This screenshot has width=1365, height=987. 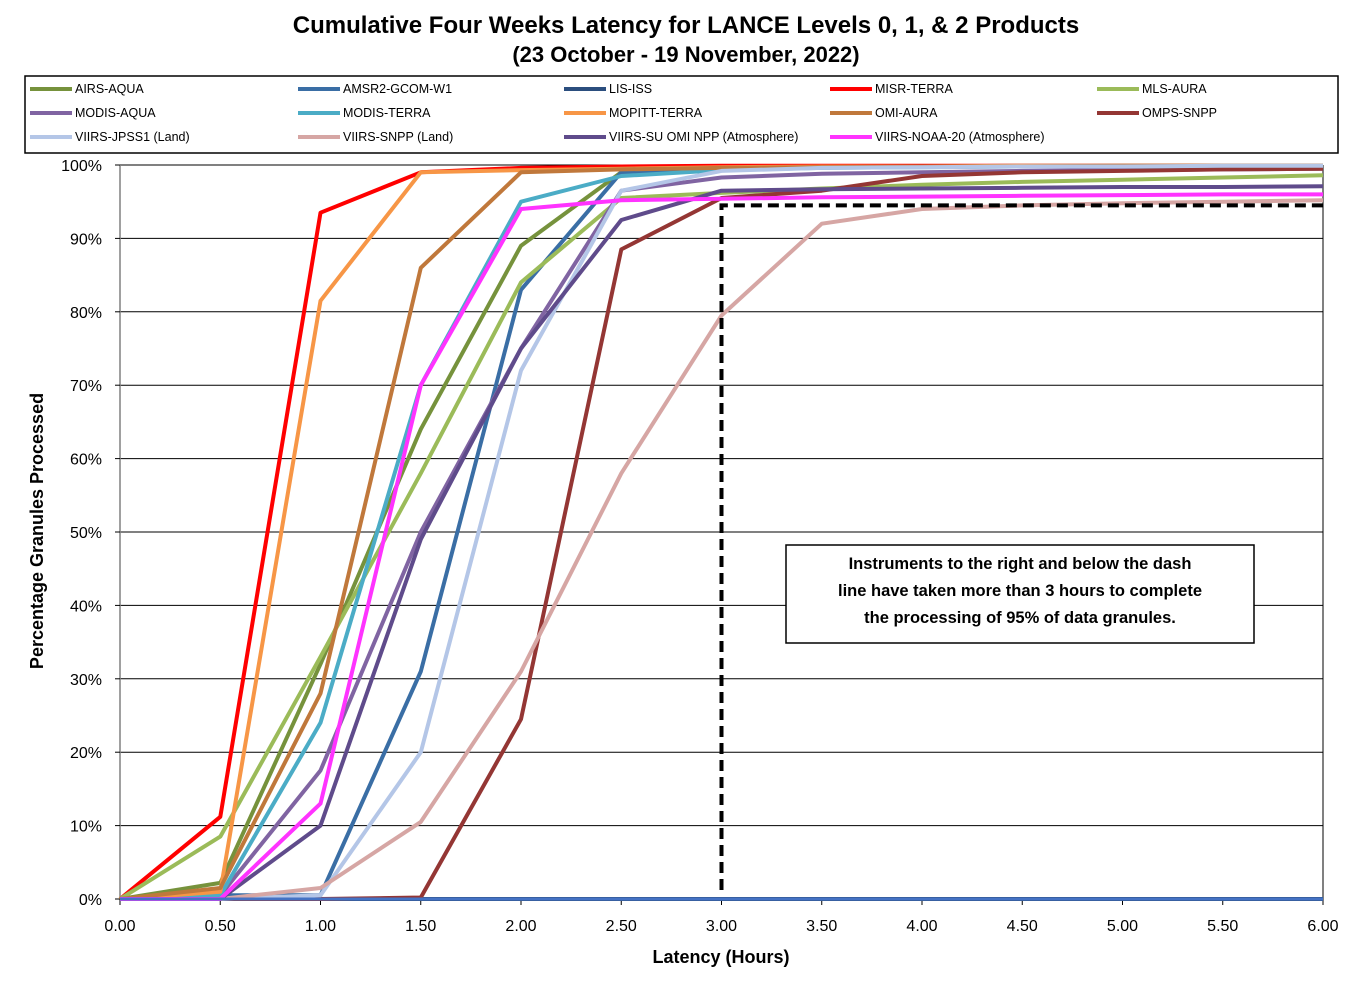 What do you see at coordinates (914, 89) in the screenshot?
I see `legend-label: MISR-TERRA` at bounding box center [914, 89].